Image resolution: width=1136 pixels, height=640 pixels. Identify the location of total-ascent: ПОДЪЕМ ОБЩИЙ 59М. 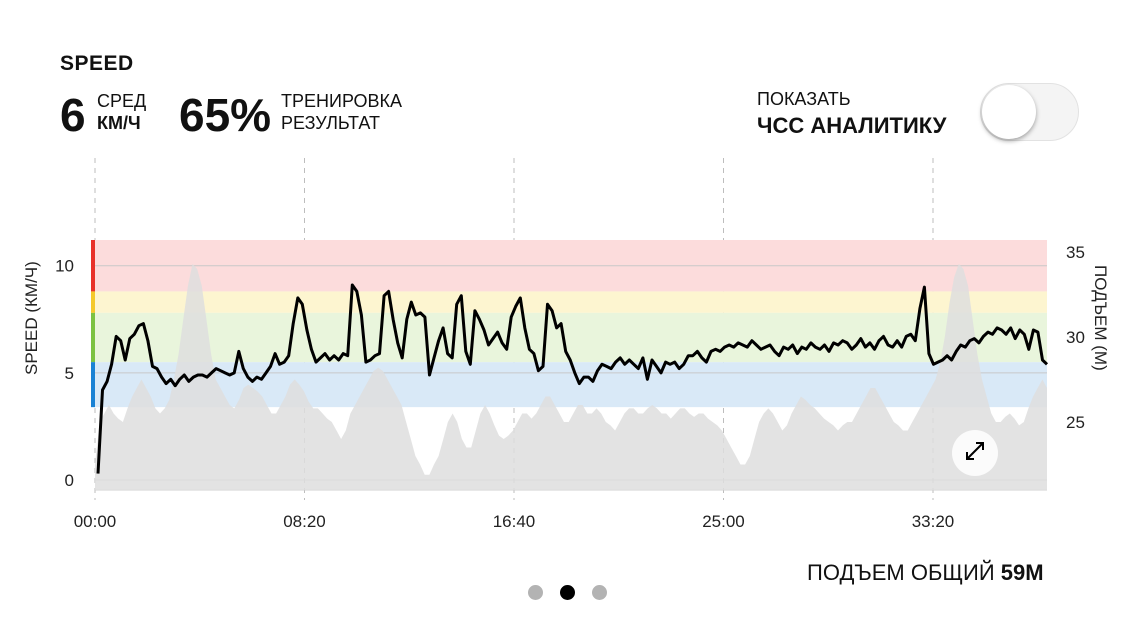
(925, 573).